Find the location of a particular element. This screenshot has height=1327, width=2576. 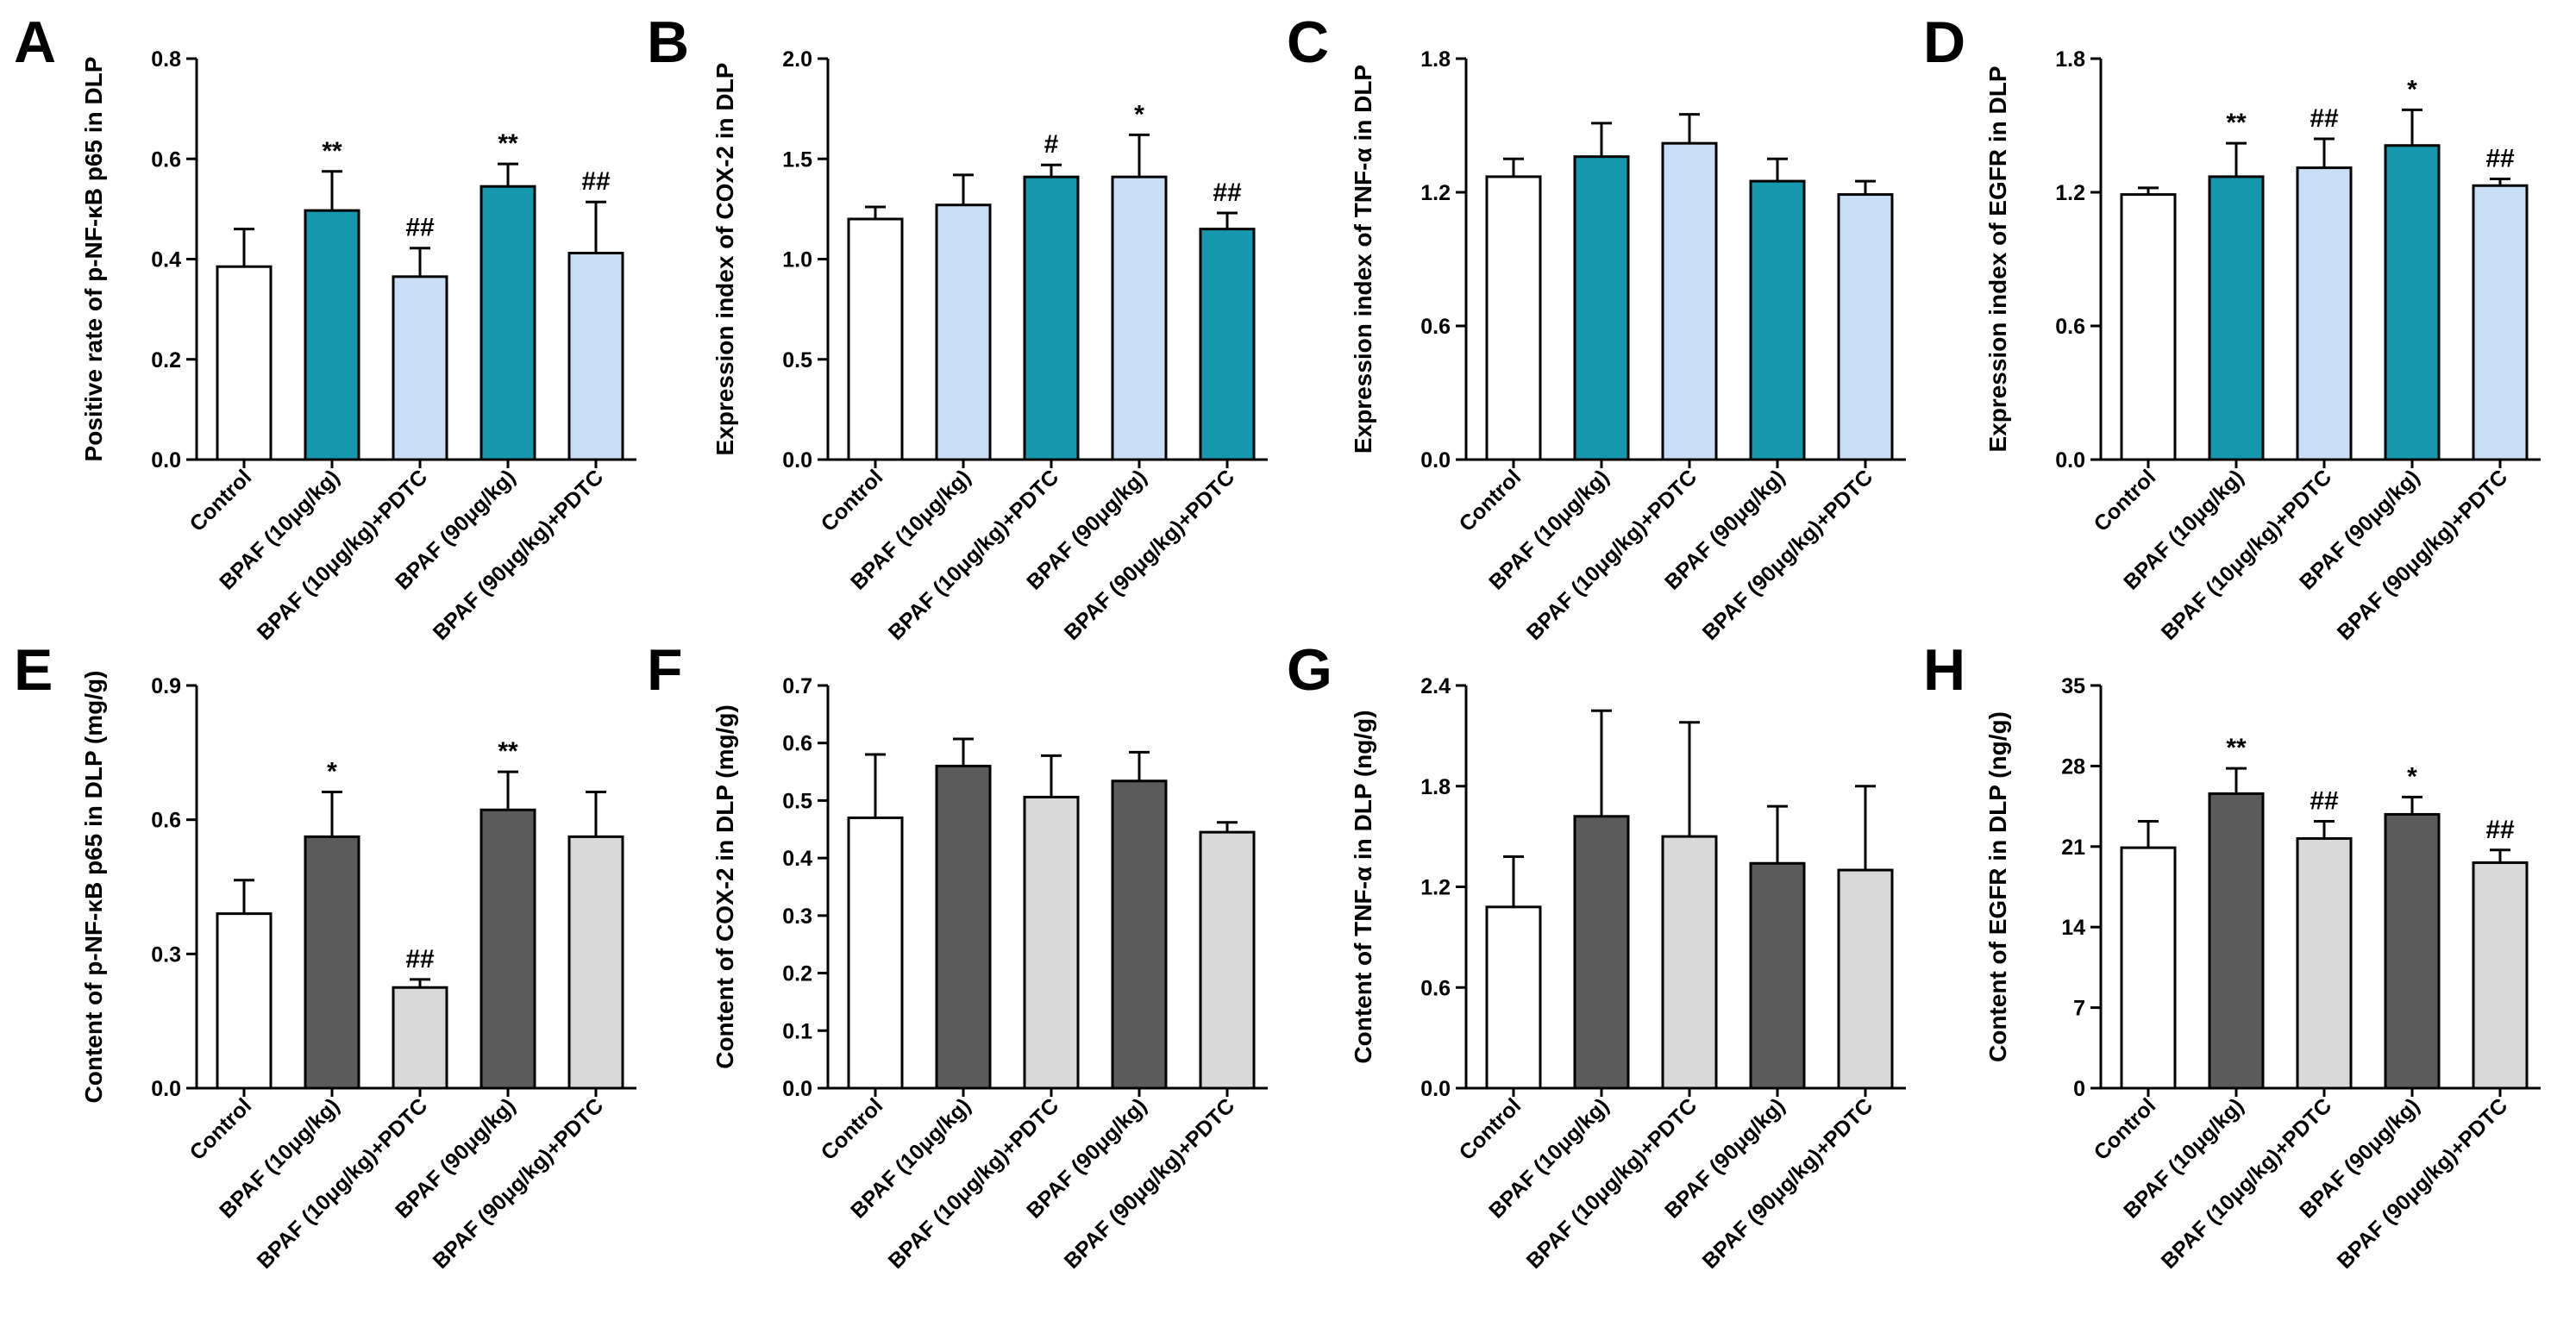

panel-f-category-label: BPAF (90μg/kg)+PDTC is located at coordinates (1150, 1183).